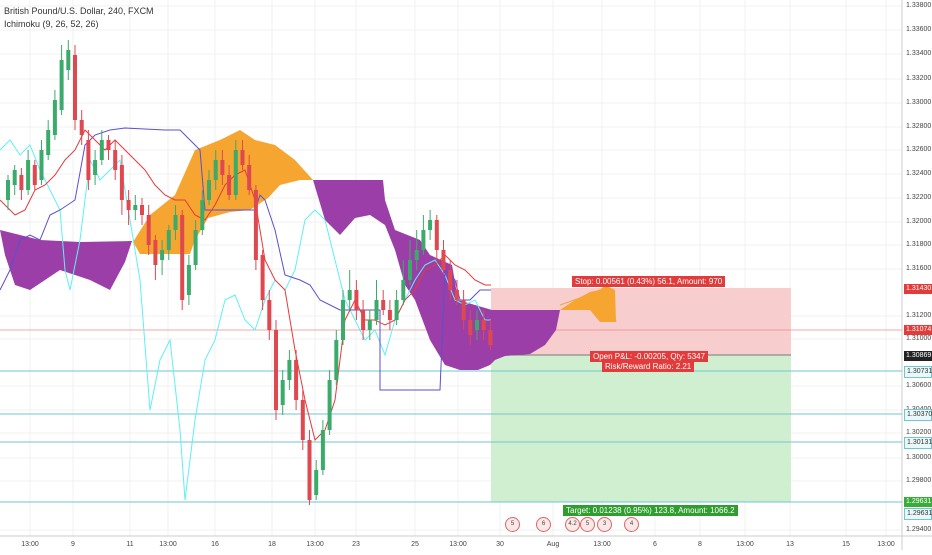 The image size is (932, 555). Describe the element at coordinates (790, 544) in the screenshot. I see `time-tick-label: 13` at that location.